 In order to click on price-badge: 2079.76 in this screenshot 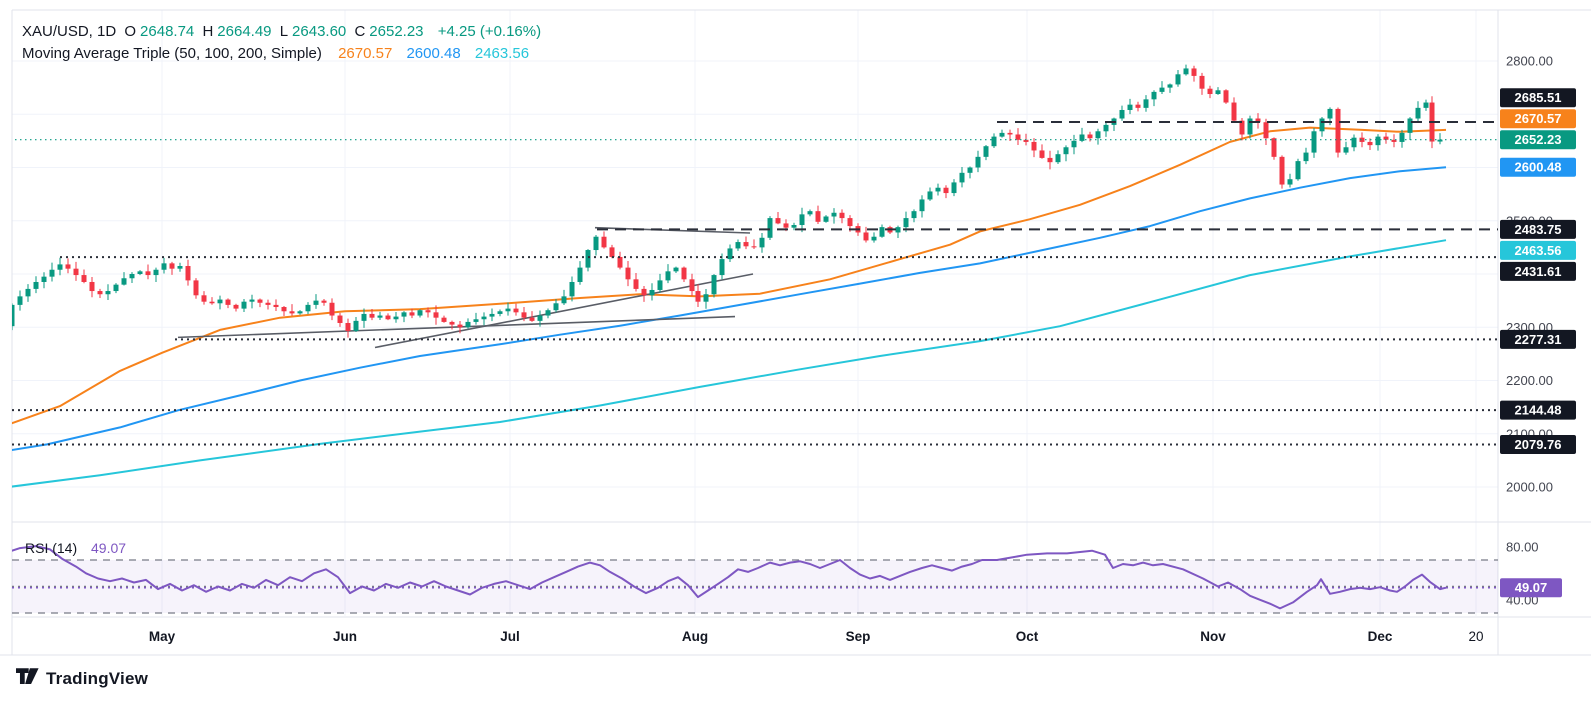, I will do `click(1538, 445)`.